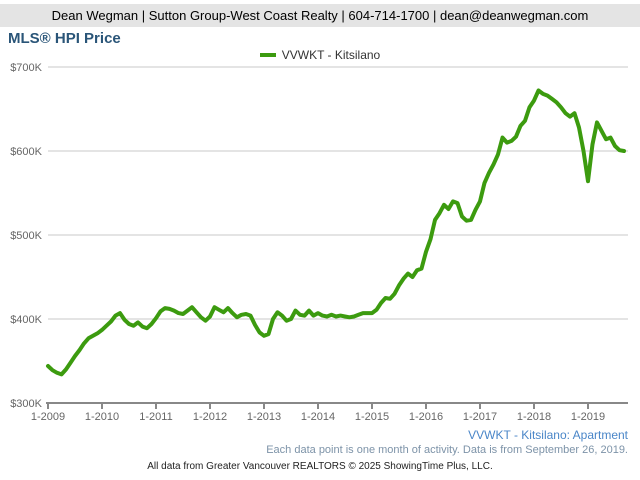  I want to click on y-axis-label: $700K, so click(26, 68).